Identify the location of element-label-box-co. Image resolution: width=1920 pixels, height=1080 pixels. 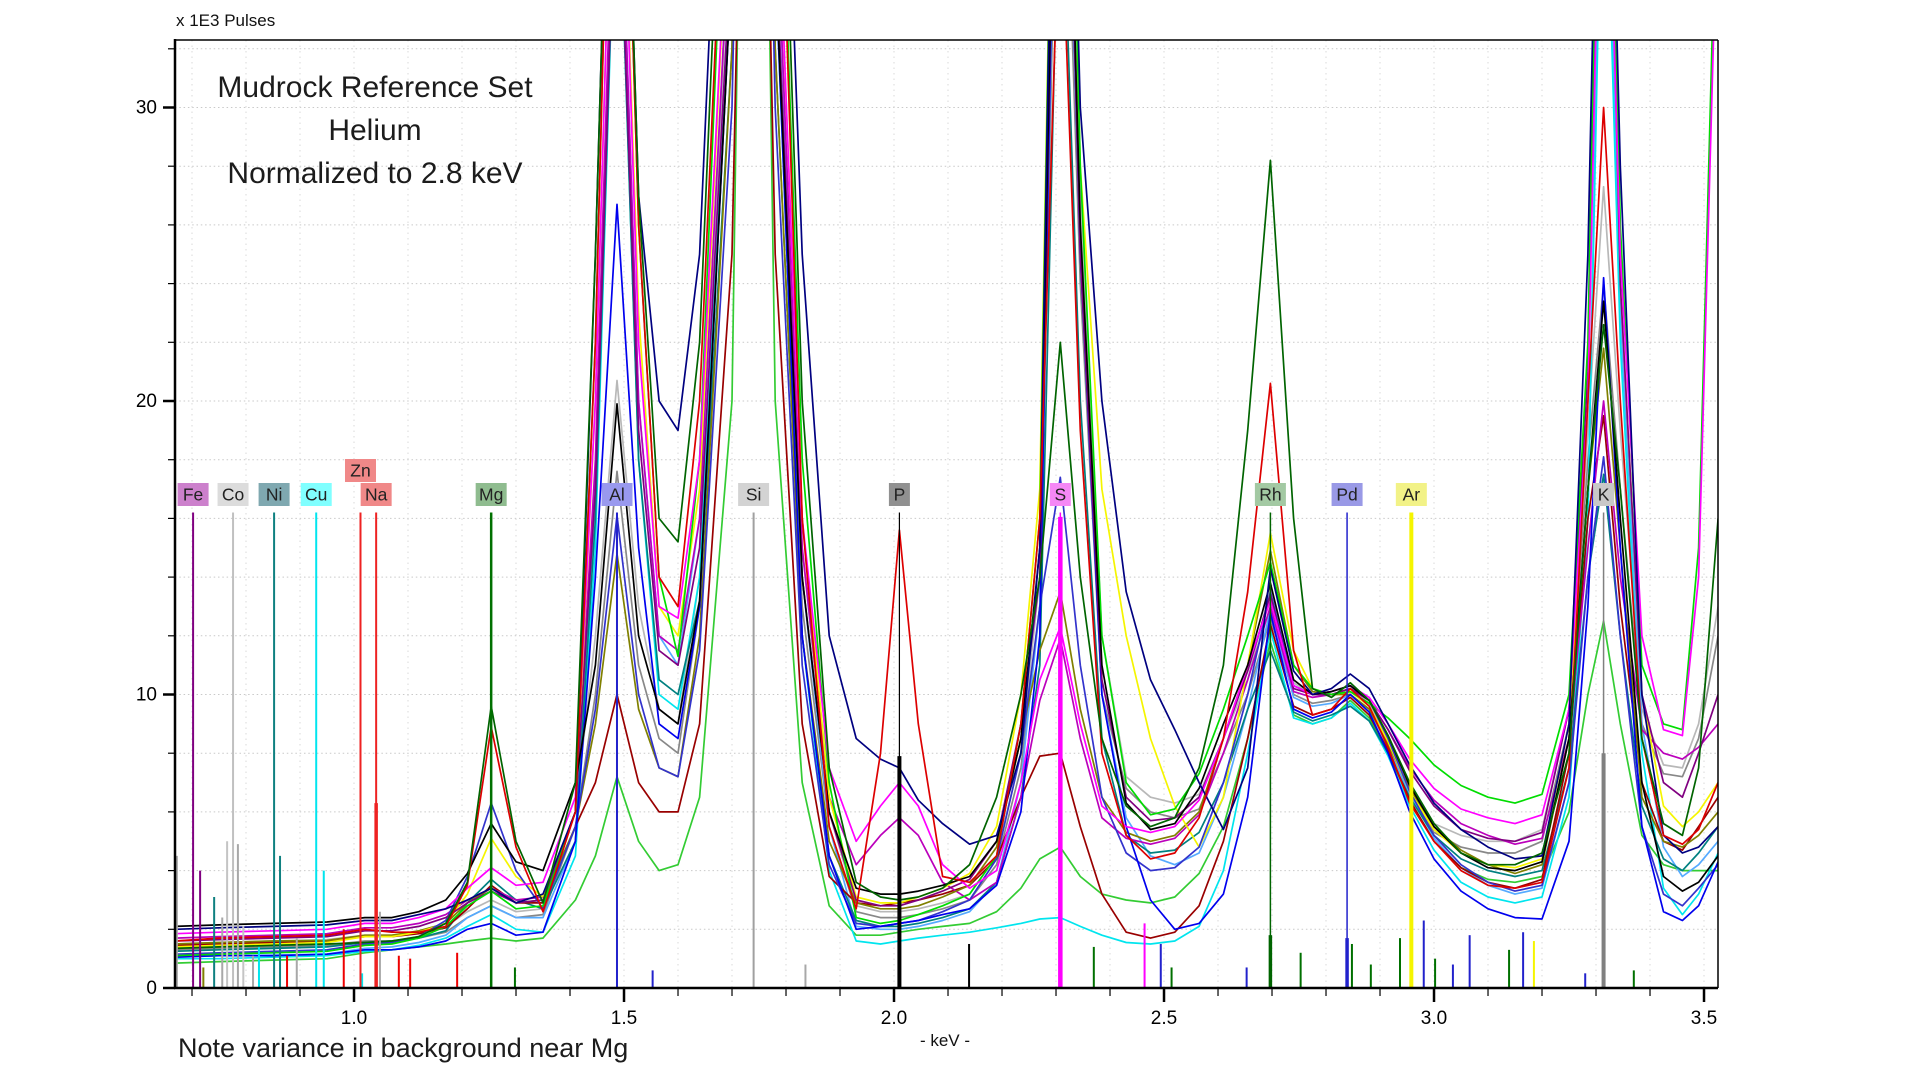
(233, 494).